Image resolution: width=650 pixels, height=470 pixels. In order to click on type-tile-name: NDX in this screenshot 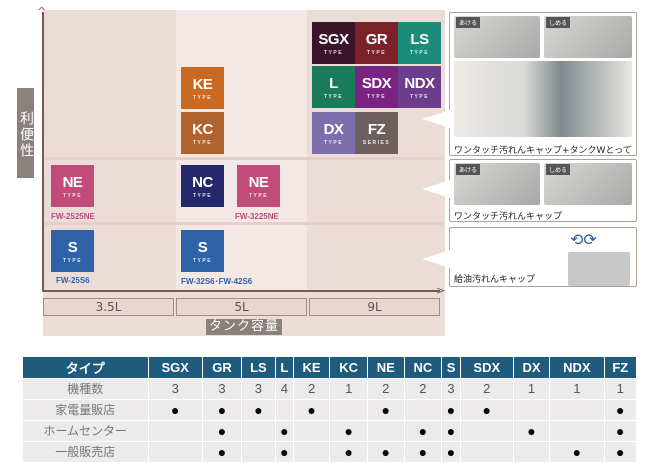, I will do `click(419, 83)`.